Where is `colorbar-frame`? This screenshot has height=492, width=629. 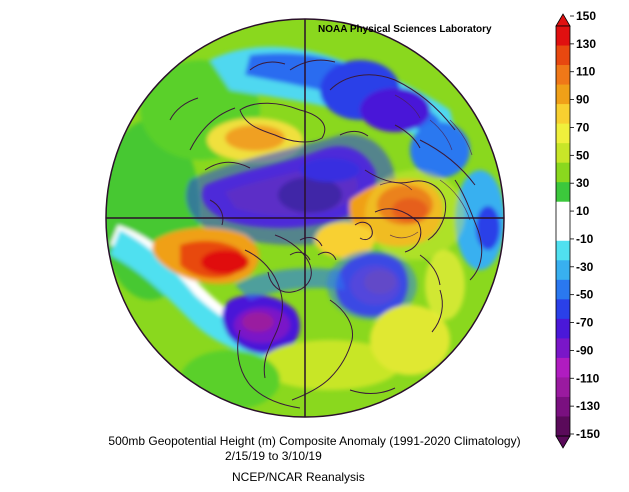
colorbar-frame is located at coordinates (563, 231).